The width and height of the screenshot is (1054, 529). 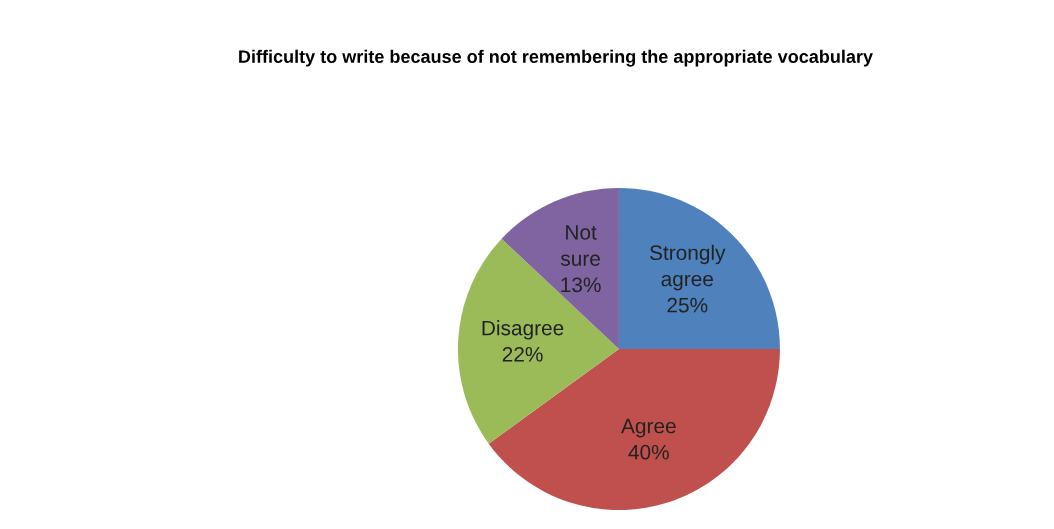 I want to click on slice-label: Agree, so click(x=648, y=428).